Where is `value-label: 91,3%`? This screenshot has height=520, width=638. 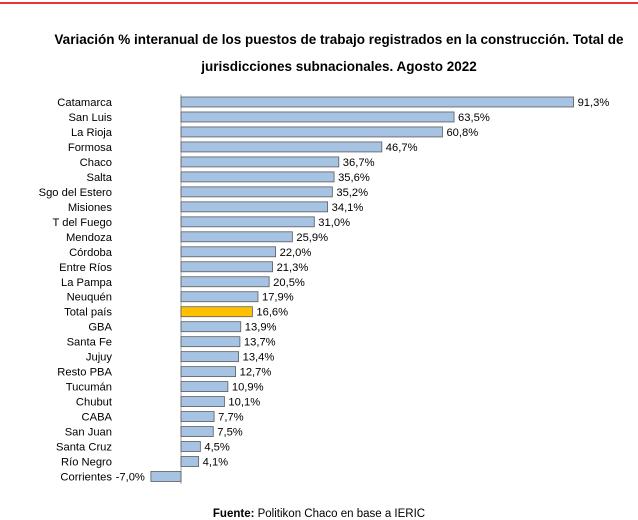 value-label: 91,3% is located at coordinates (594, 103).